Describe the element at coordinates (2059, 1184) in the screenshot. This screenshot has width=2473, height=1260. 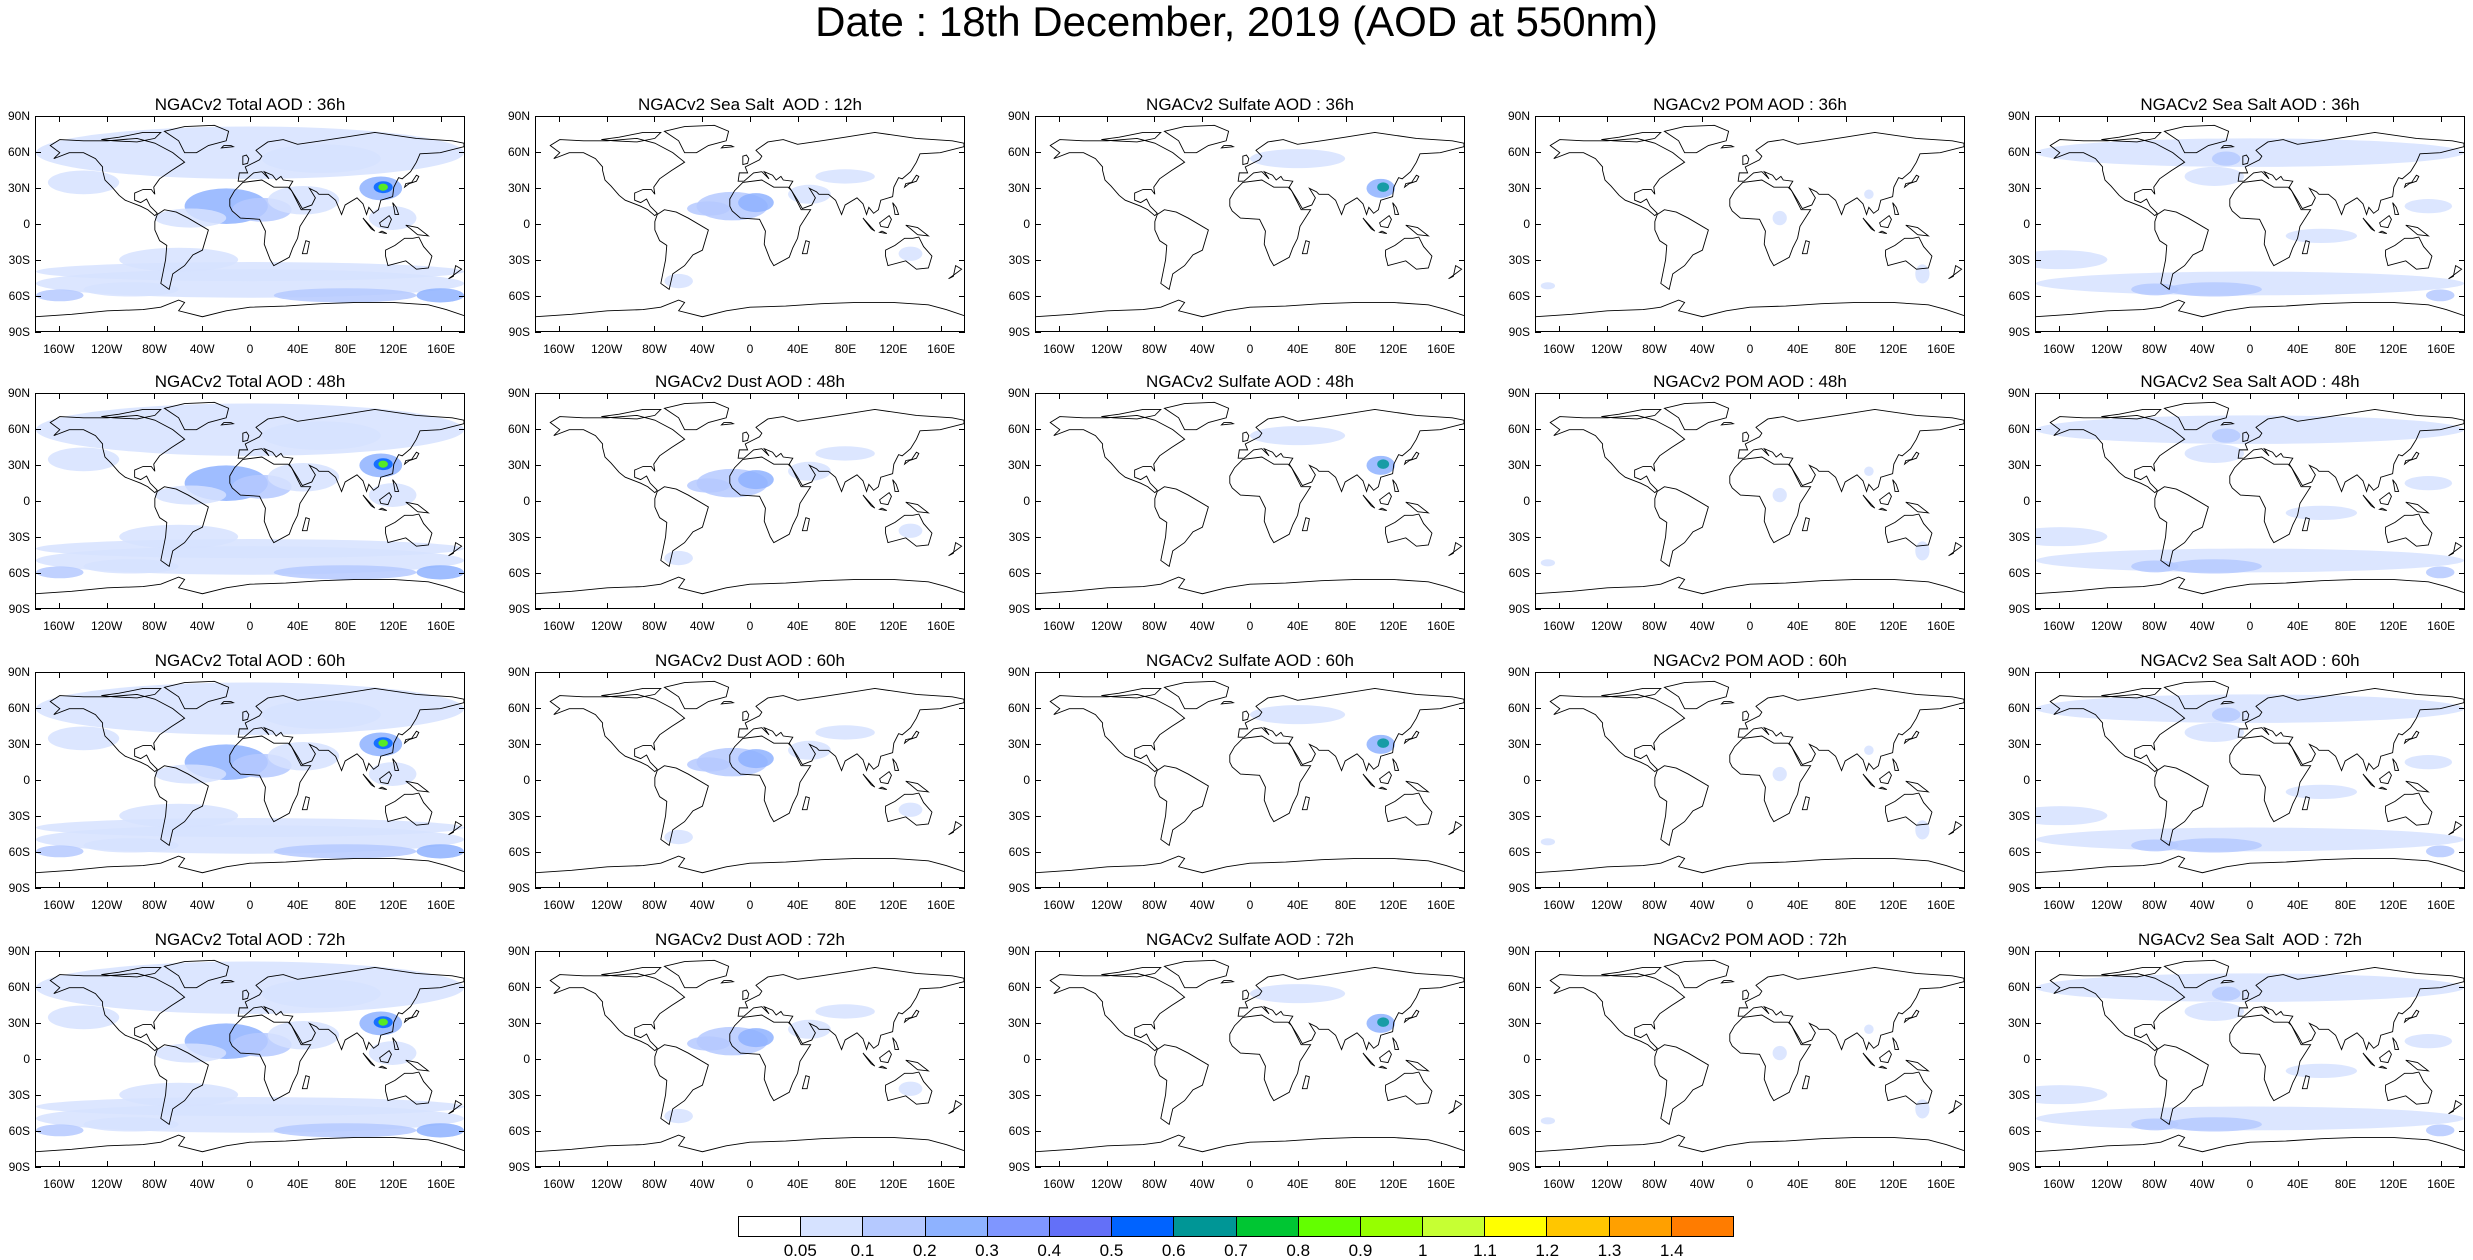
I see `lon-tick-label: 160W` at that location.